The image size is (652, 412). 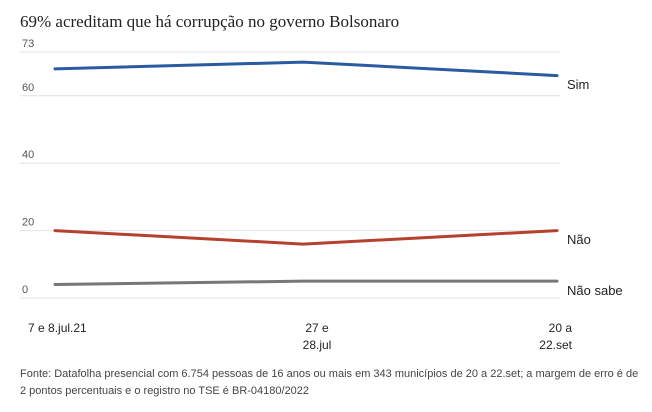 I want to click on series-label: Sim, so click(x=578, y=84).